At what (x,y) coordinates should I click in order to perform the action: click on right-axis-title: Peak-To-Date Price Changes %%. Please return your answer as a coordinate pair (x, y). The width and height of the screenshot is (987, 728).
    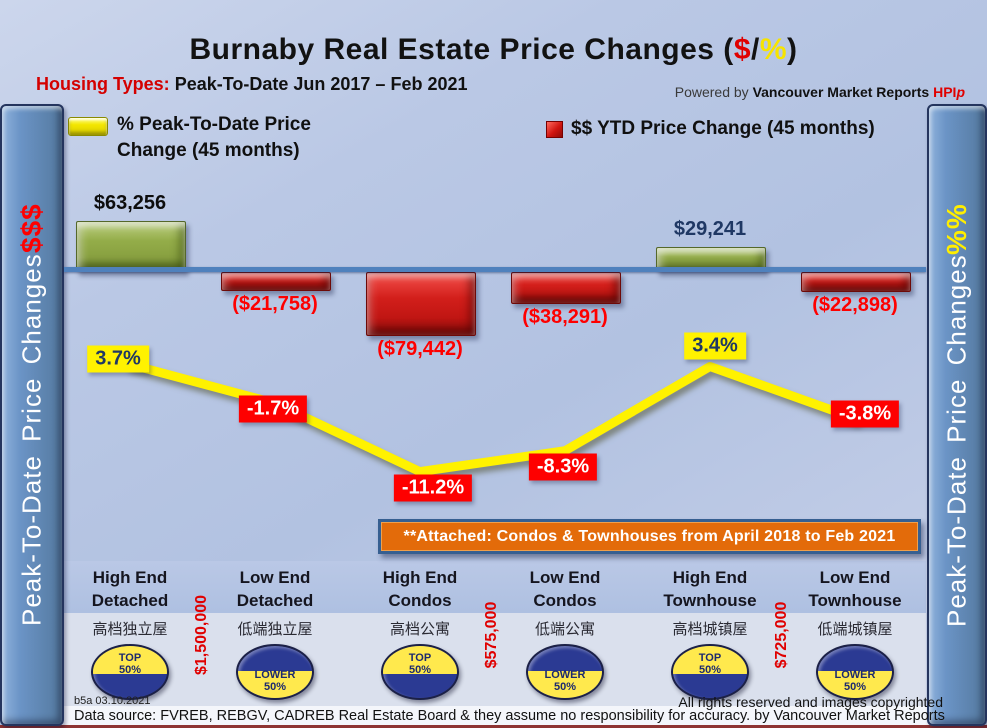
    Looking at the image, I should click on (957, 415).